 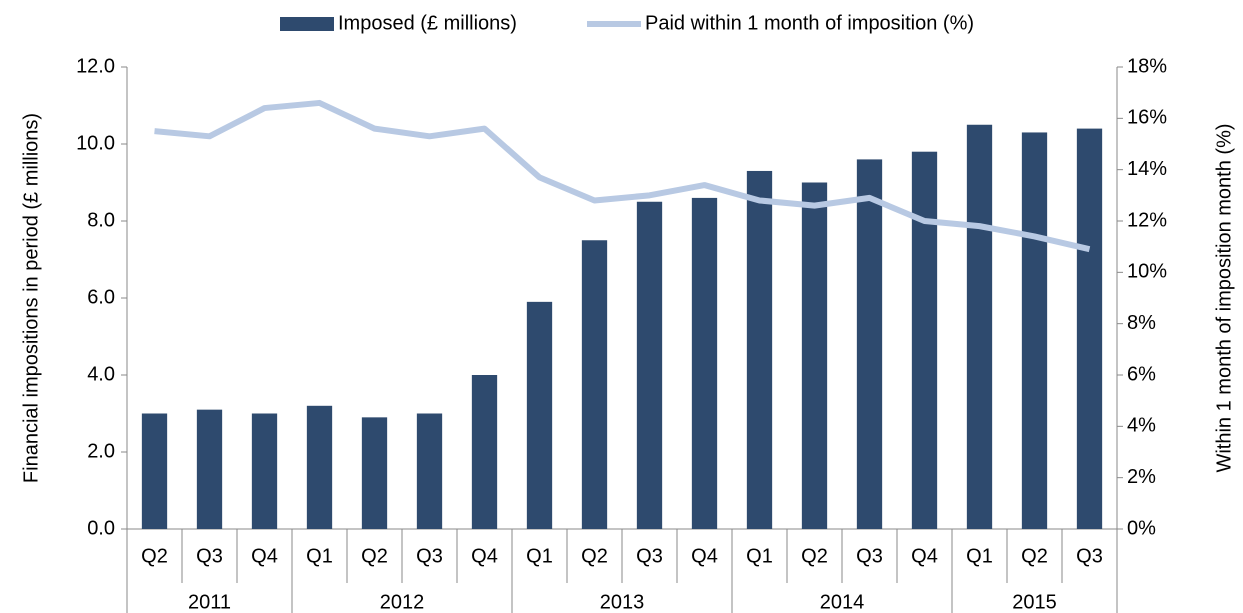 What do you see at coordinates (95, 143) in the screenshot?
I see `y-tick-label: 10.0` at bounding box center [95, 143].